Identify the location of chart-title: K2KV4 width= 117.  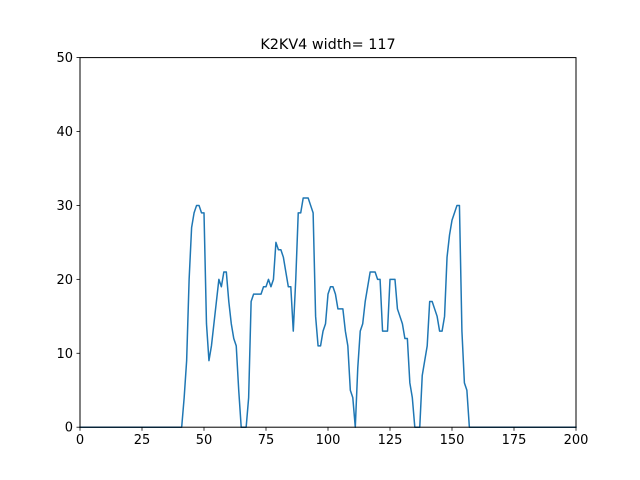
(327, 45).